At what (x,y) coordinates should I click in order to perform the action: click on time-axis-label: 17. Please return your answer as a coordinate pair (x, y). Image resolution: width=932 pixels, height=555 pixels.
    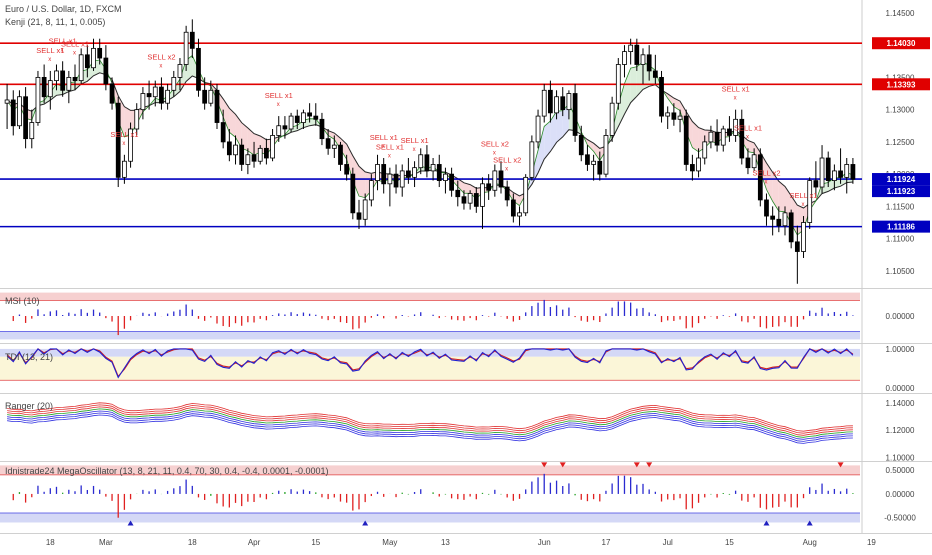
    Looking at the image, I should click on (606, 542).